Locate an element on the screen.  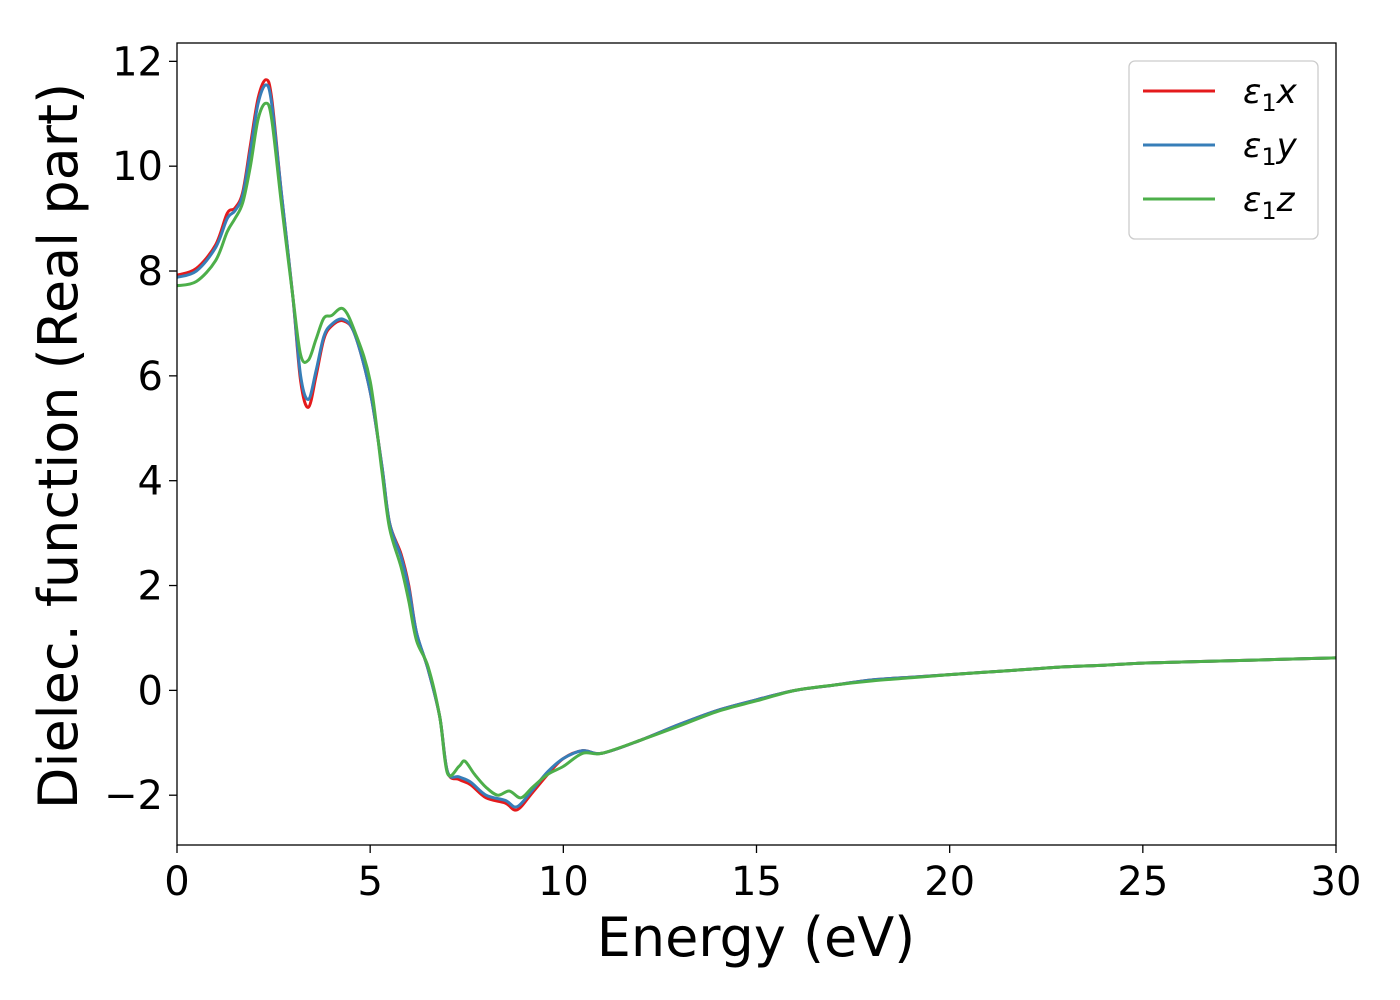
y-tick-label: 0 is located at coordinates (150, 691).